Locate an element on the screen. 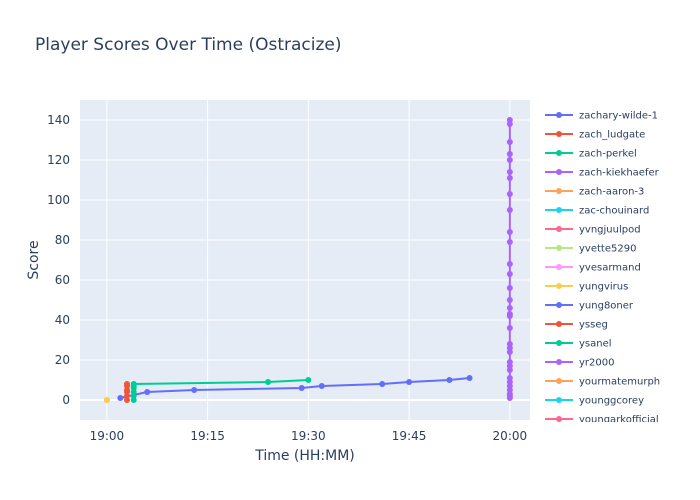 The height and width of the screenshot is (500, 700). series-yungvirus is located at coordinates (106, 400).